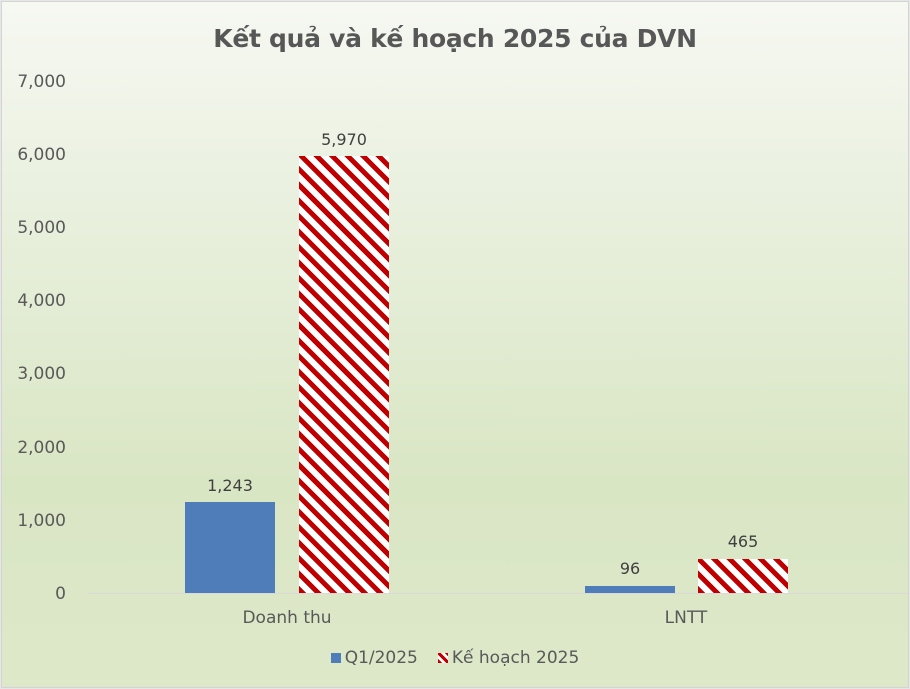 The width and height of the screenshot is (910, 689). I want to click on x-axis-line, so click(498, 593).